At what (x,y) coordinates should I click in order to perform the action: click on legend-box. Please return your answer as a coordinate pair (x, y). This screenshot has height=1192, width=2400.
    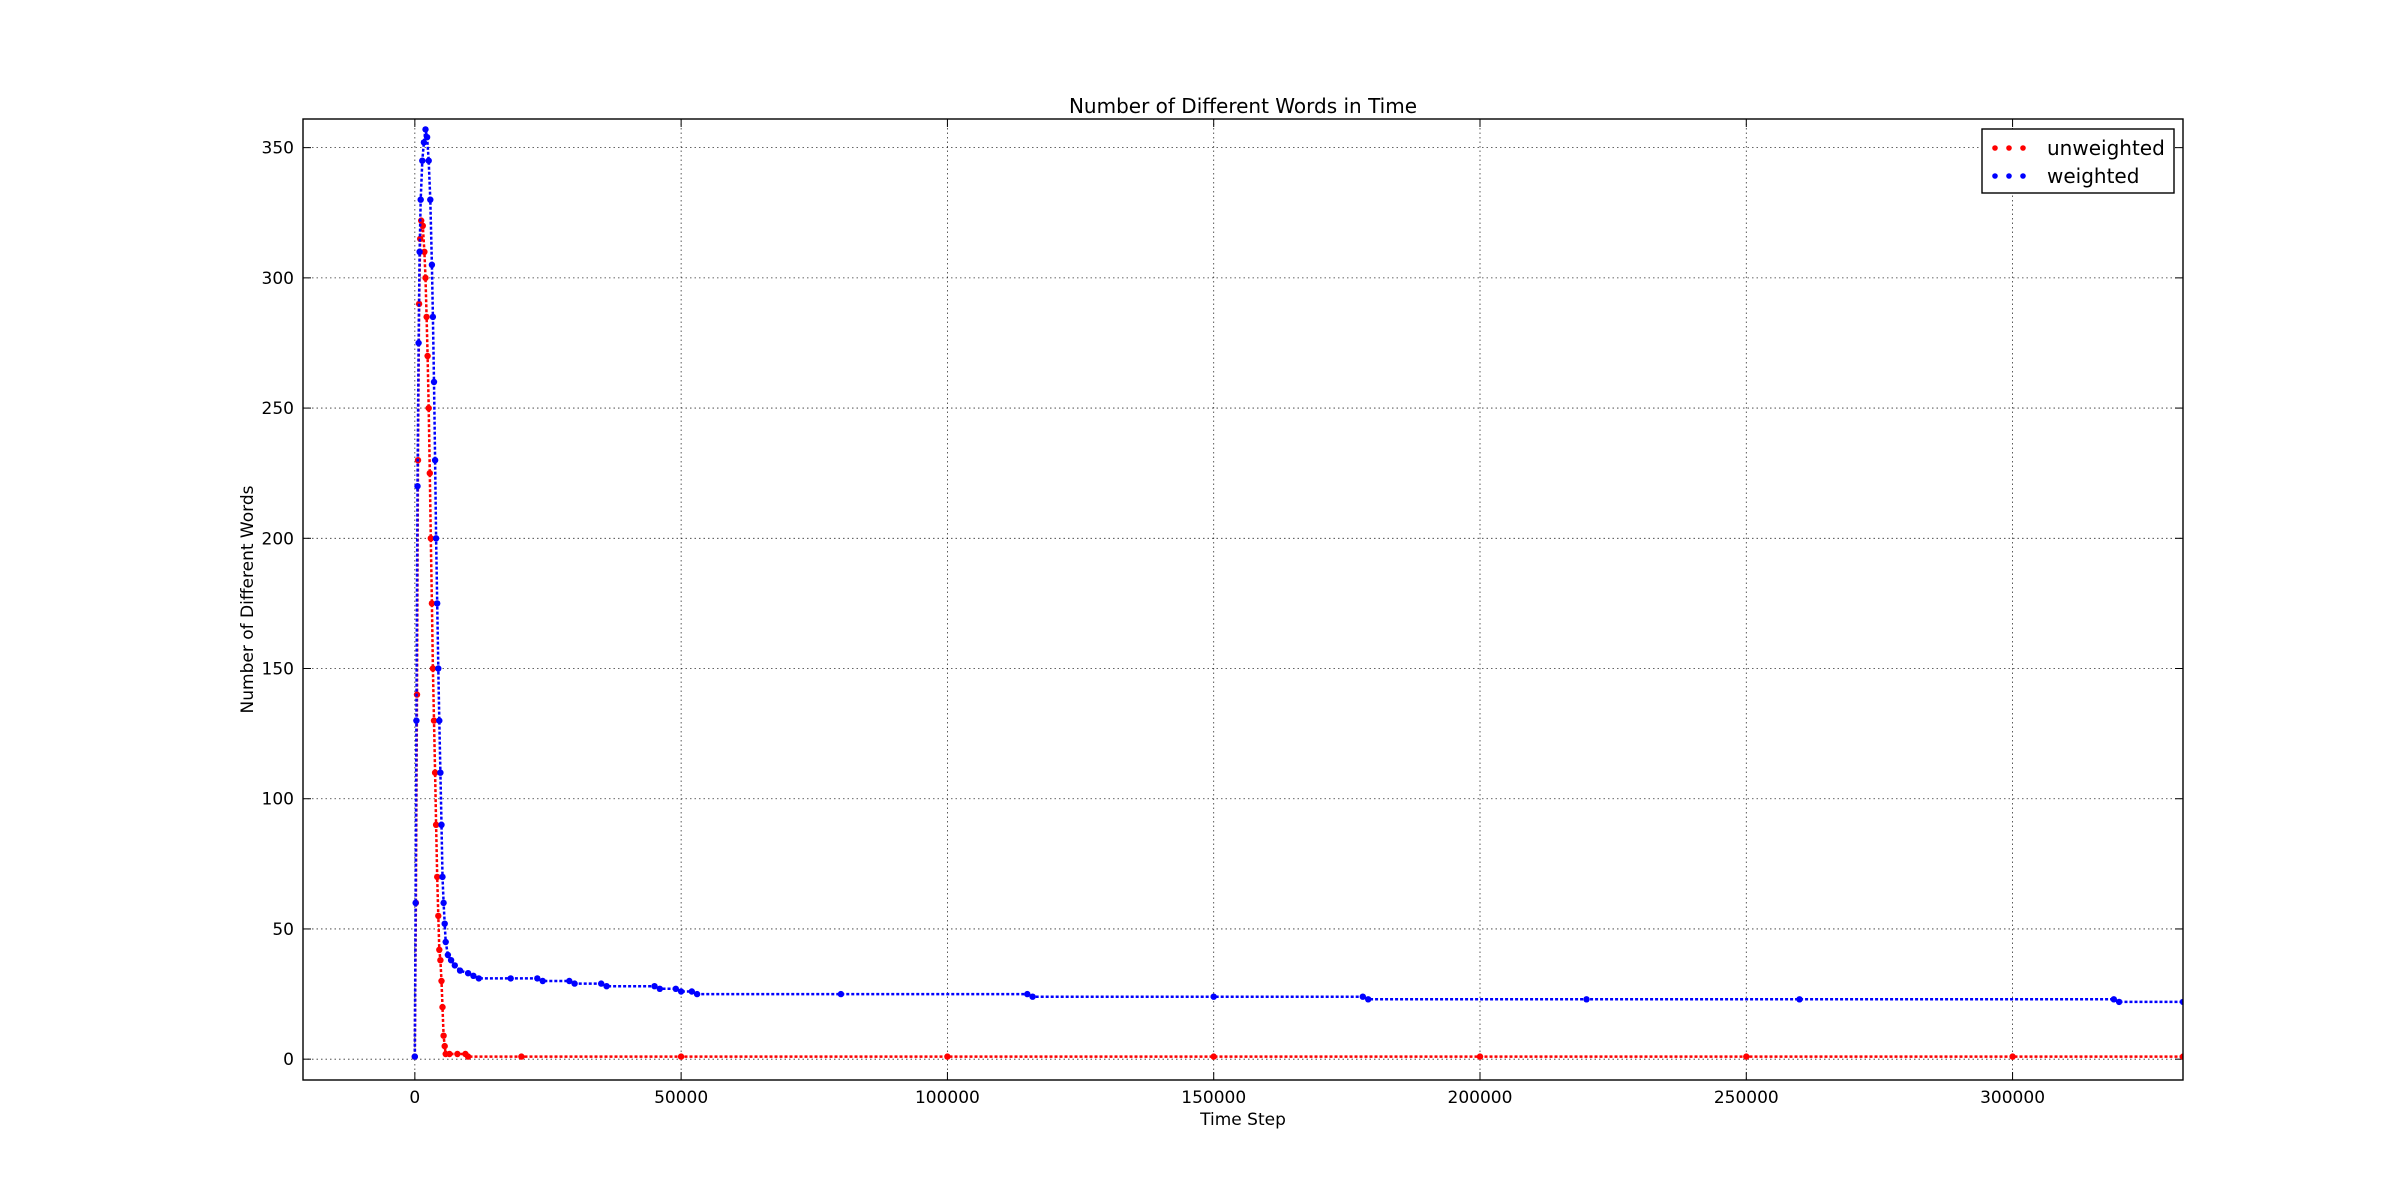
    Looking at the image, I should click on (2078, 161).